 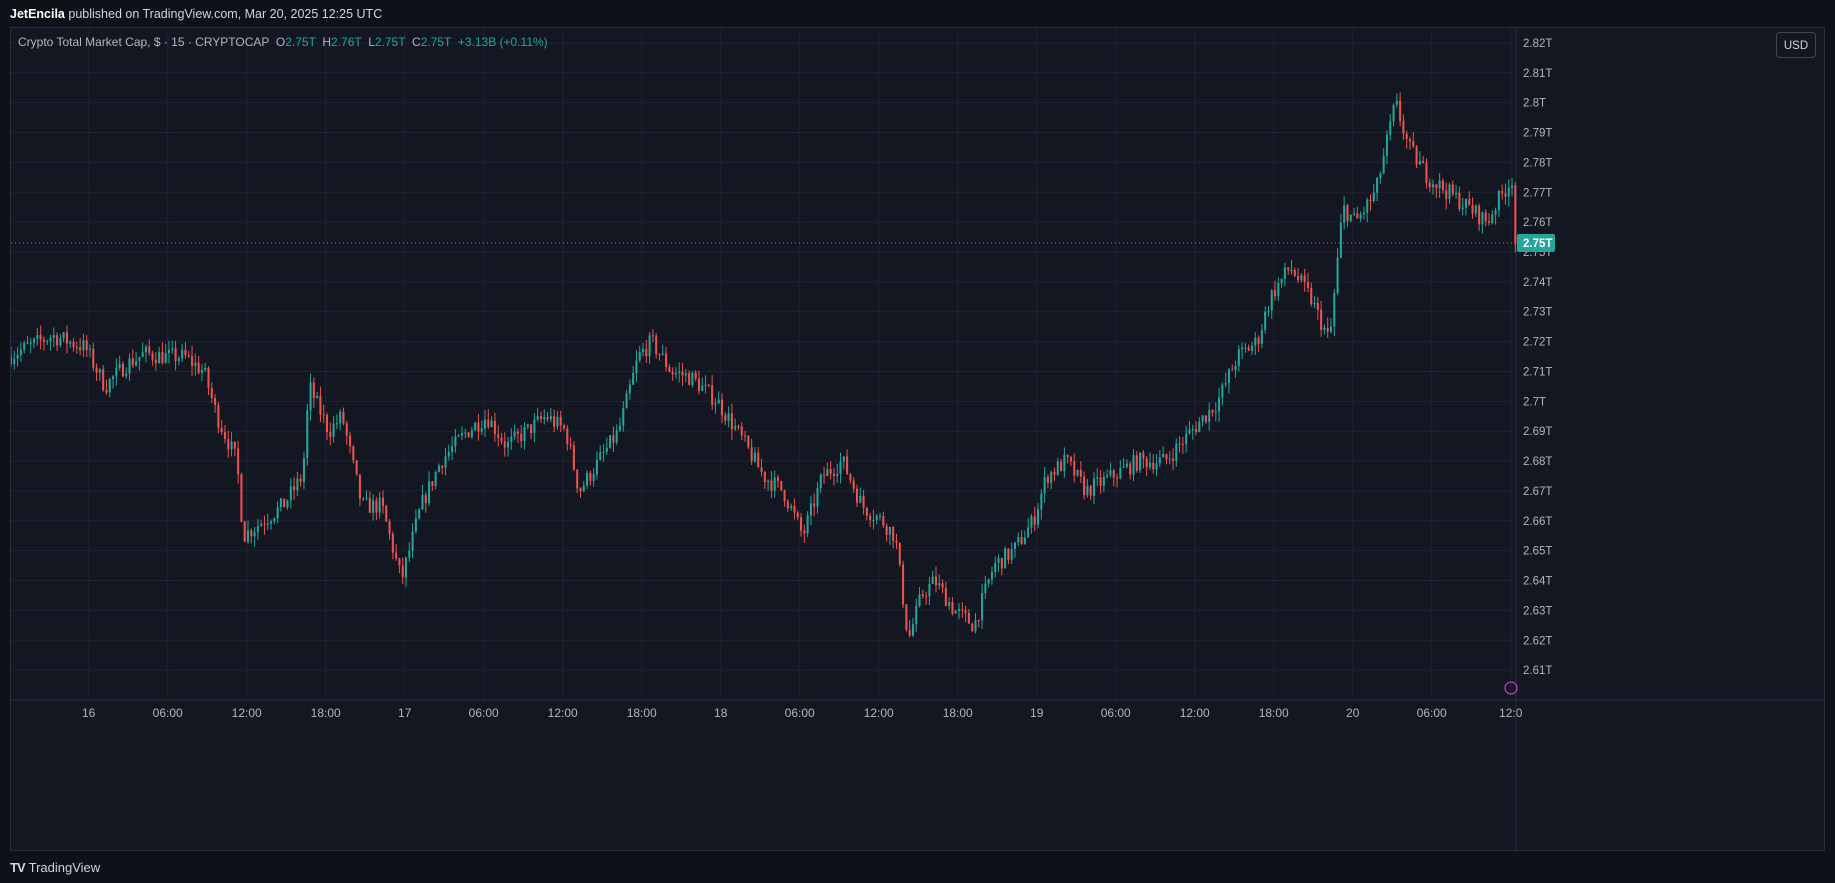 What do you see at coordinates (18, 867) in the screenshot?
I see `tradingview-logo-icon: TV` at bounding box center [18, 867].